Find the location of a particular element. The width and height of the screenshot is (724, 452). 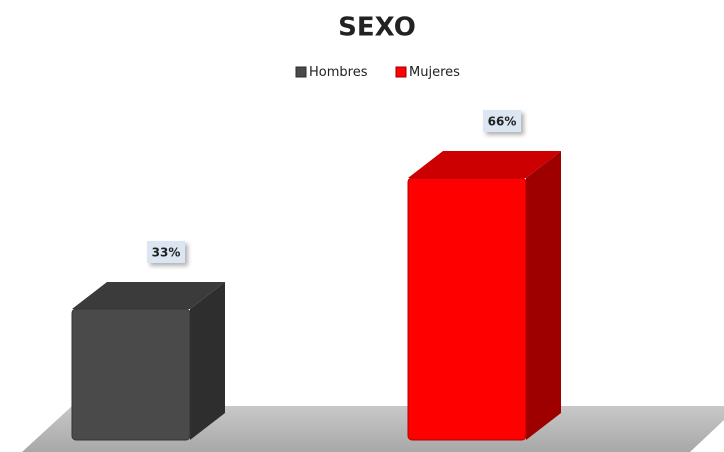

legend-label: Hombres is located at coordinates (338, 72).